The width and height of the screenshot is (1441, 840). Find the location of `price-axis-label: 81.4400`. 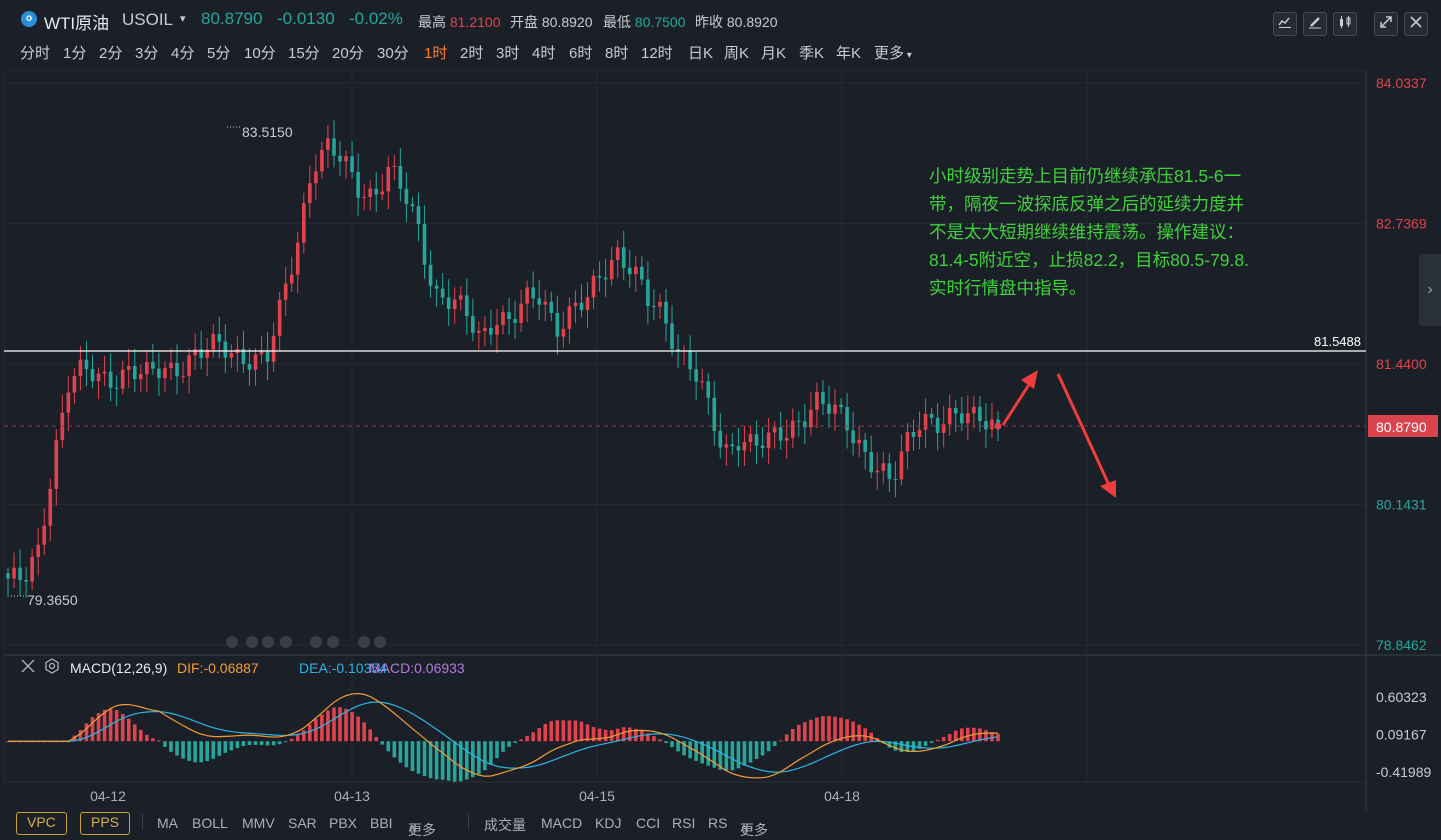

price-axis-label: 81.4400 is located at coordinates (1401, 364).